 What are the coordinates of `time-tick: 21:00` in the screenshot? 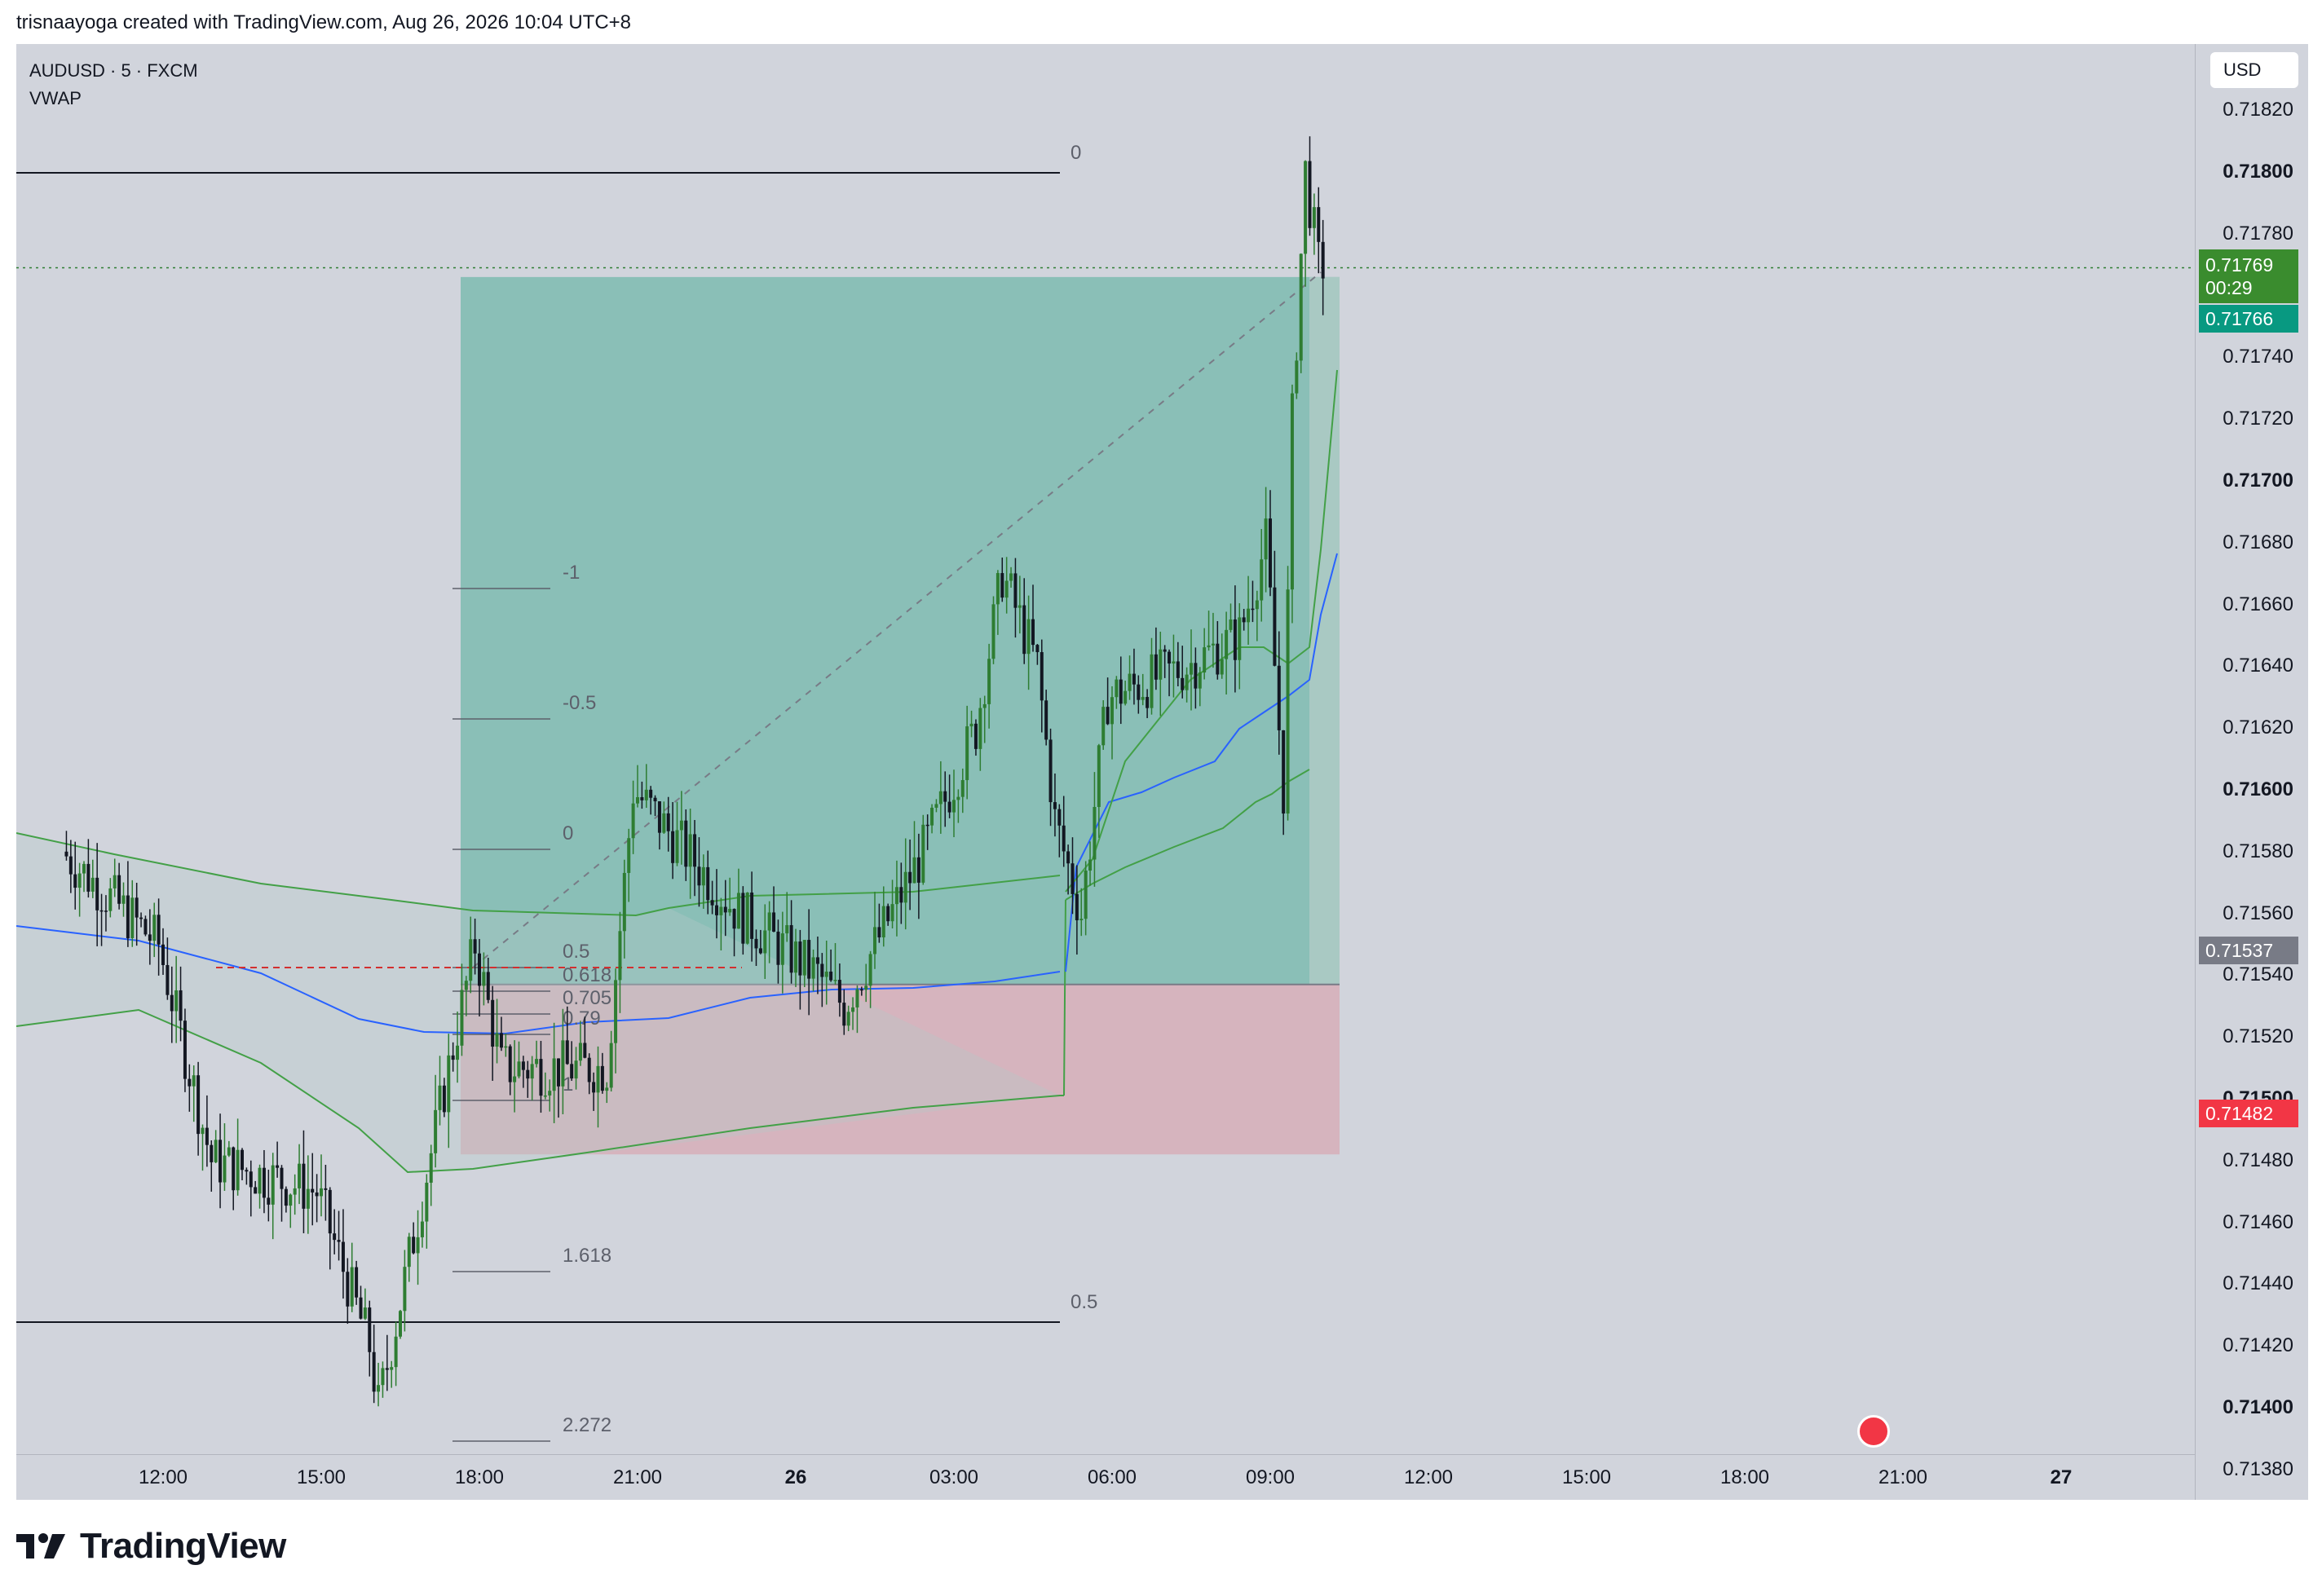 It's located at (637, 1477).